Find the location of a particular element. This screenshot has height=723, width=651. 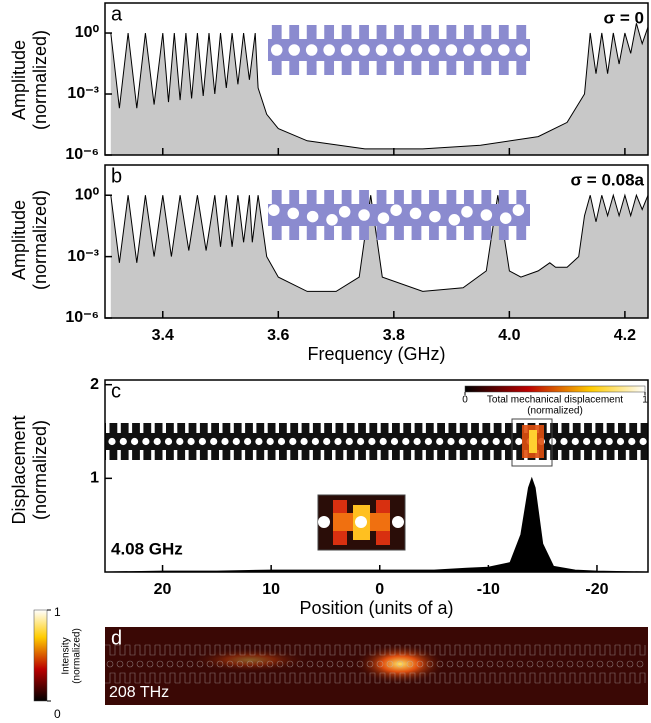

waveguide-outline is located at coordinates (375, 664).